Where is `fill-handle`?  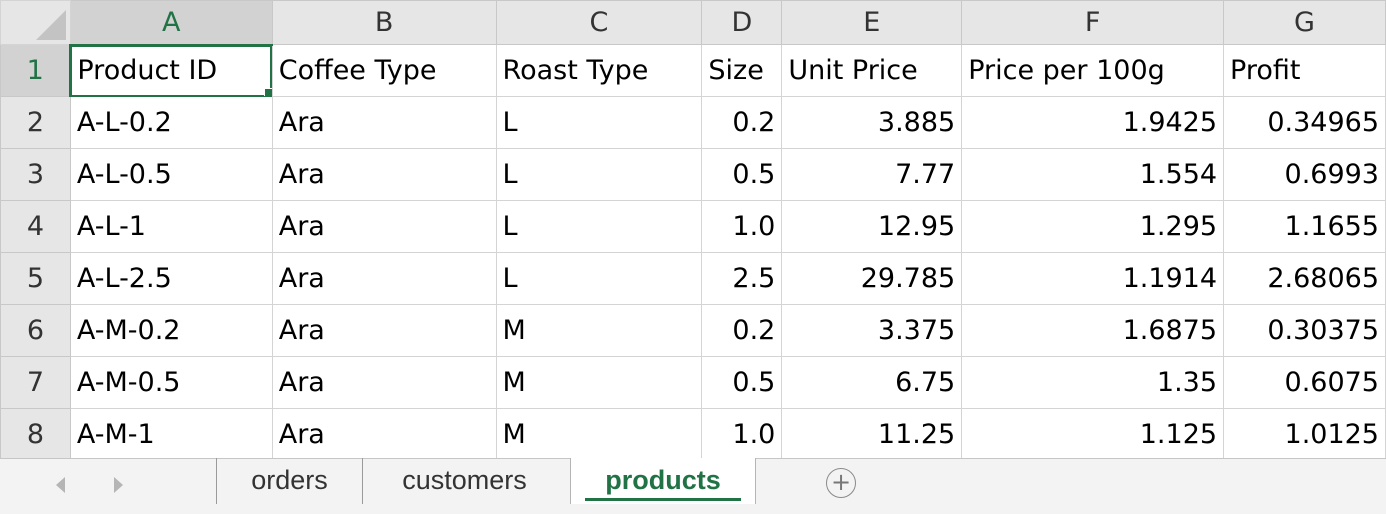 fill-handle is located at coordinates (267, 92).